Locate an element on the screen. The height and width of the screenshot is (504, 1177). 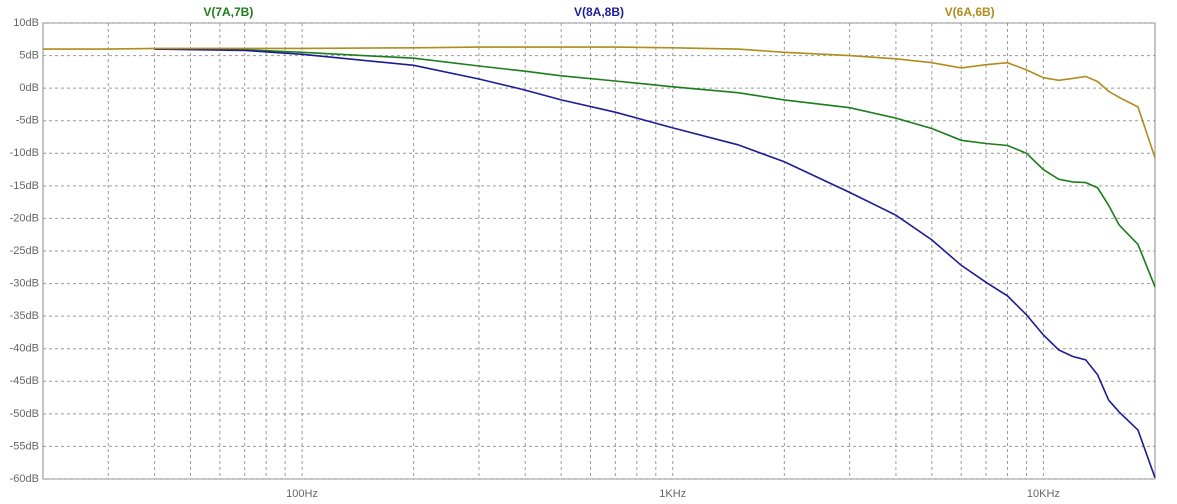
y-tick-label: -45dB is located at coordinates (24, 381).